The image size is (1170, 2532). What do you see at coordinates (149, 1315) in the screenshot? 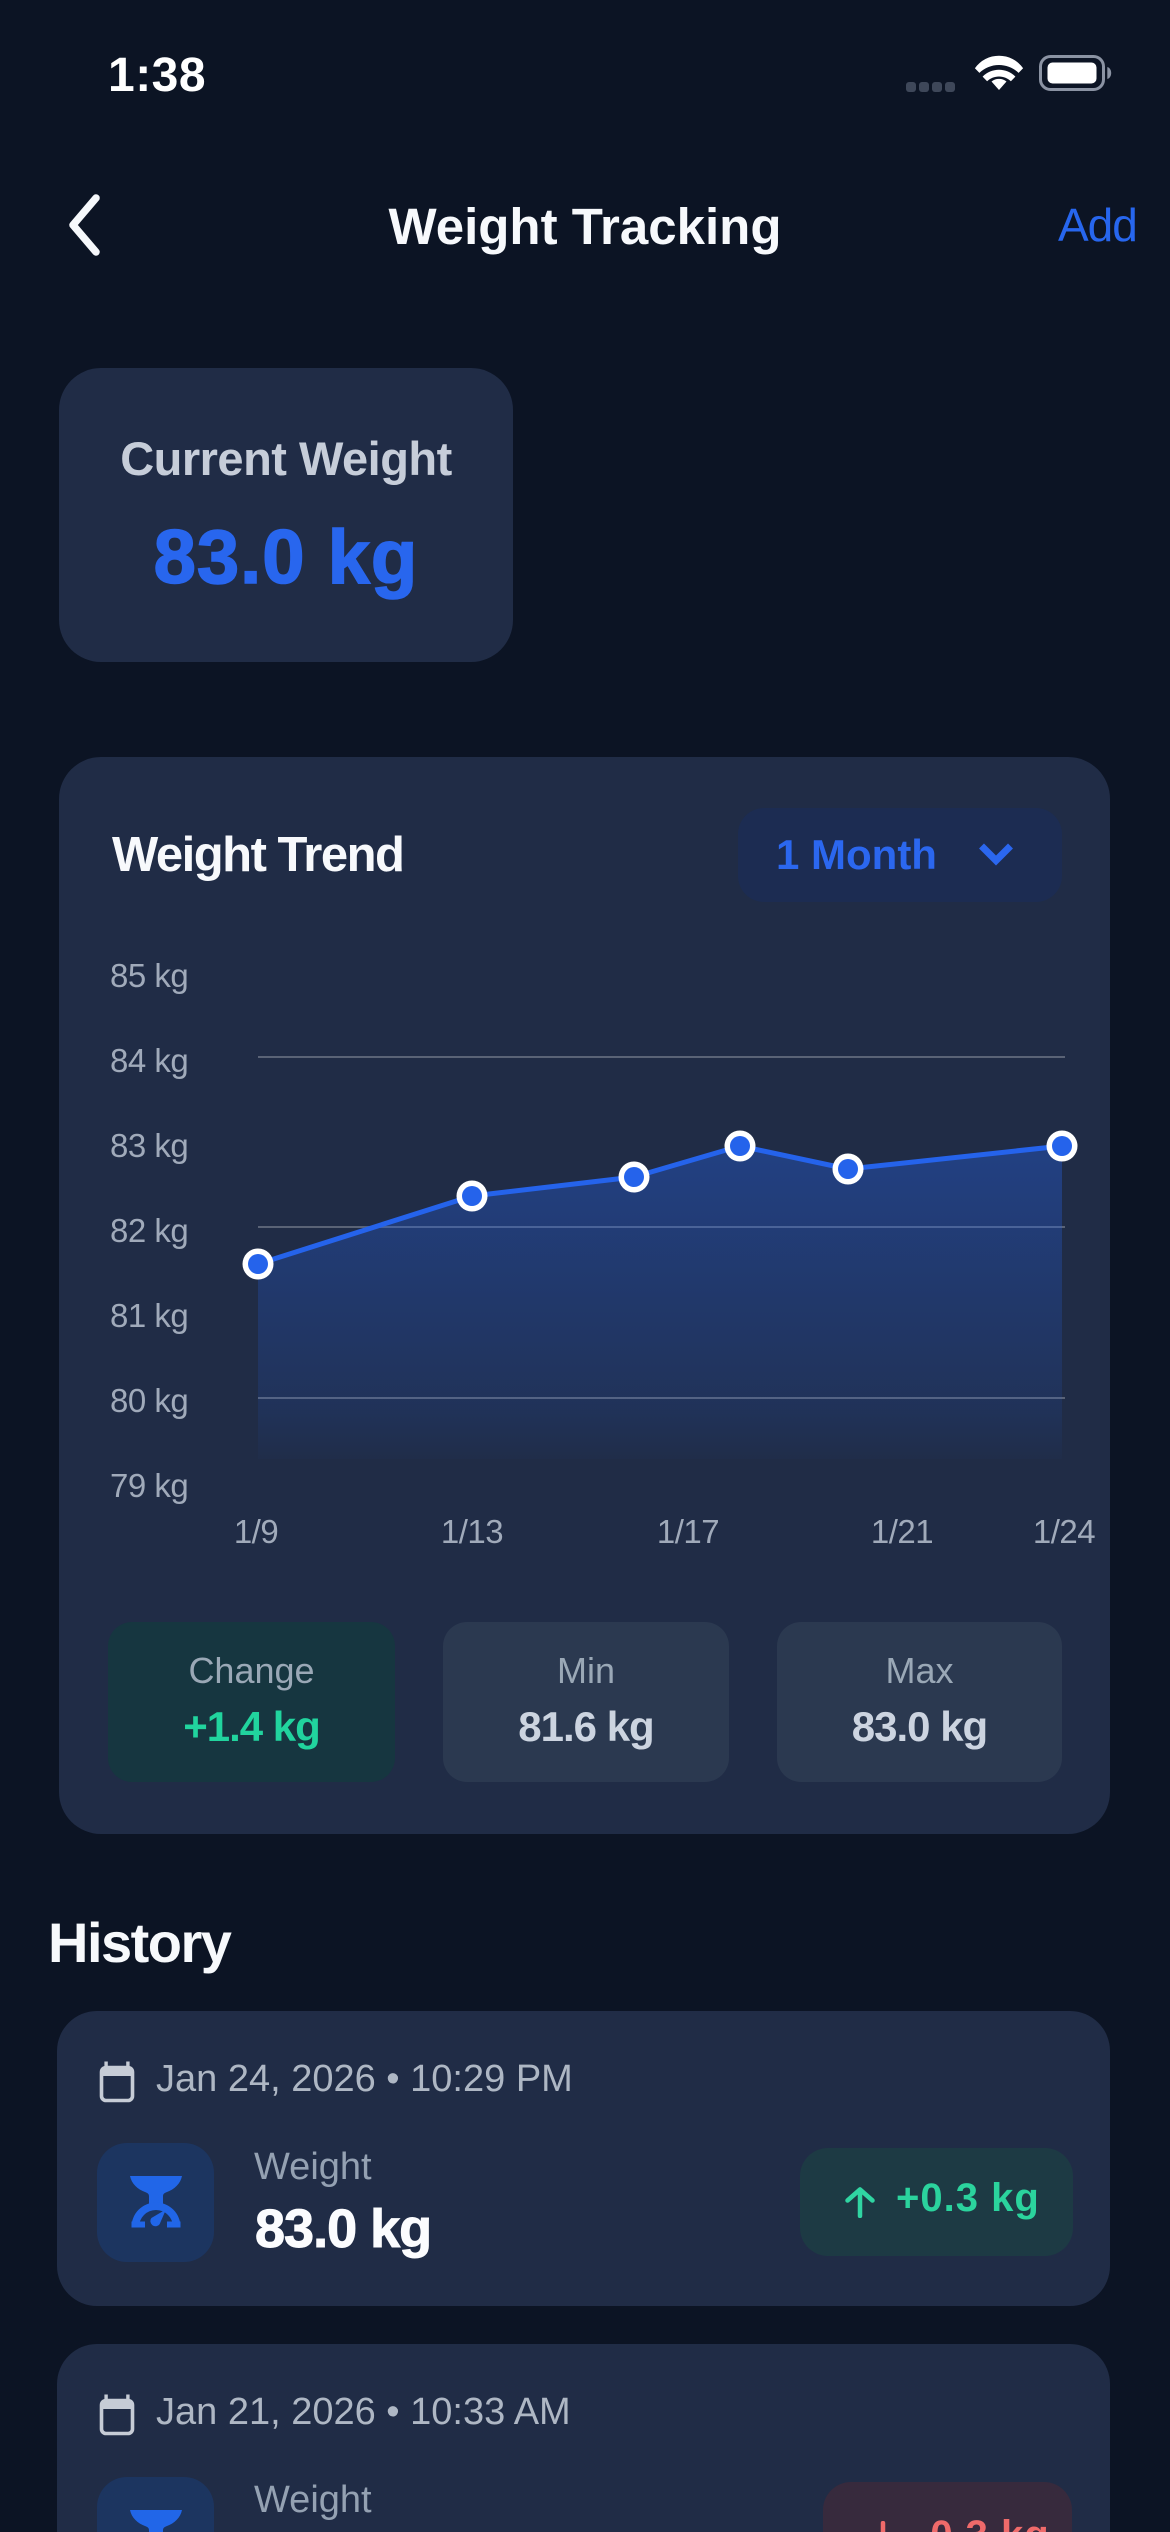
I see `svg-text: 81 kg` at bounding box center [149, 1315].